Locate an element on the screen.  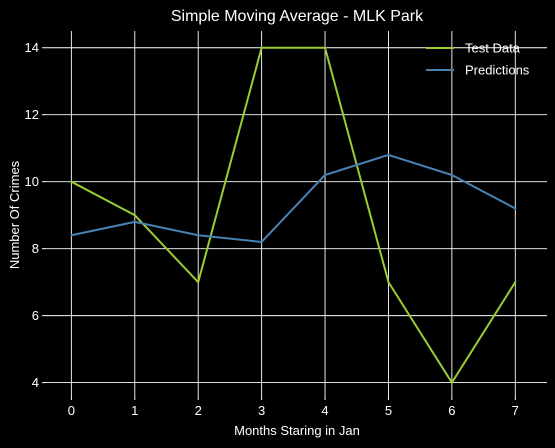
legend-label-predictions: Predictions is located at coordinates (497, 70).